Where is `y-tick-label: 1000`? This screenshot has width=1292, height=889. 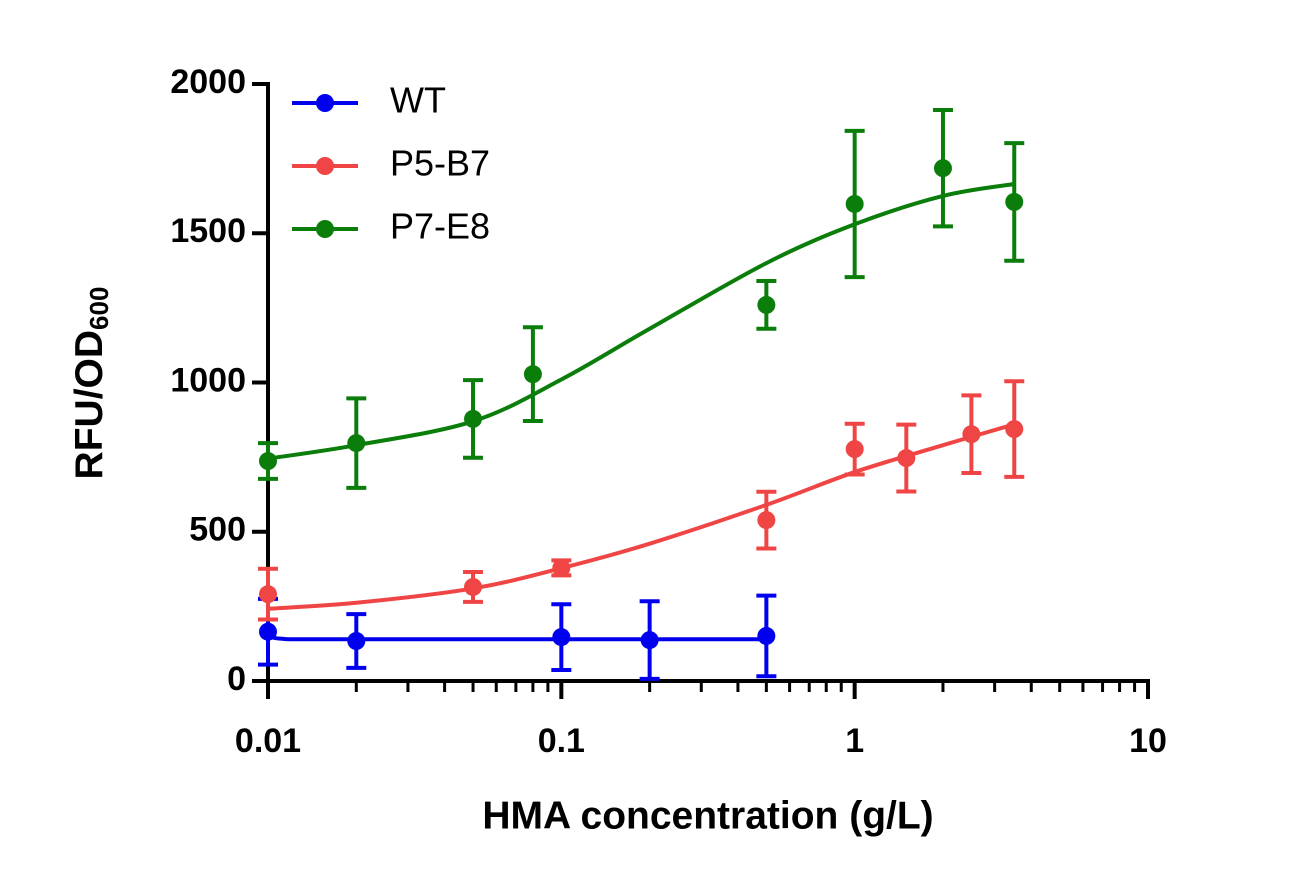 y-tick-label: 1000 is located at coordinates (208, 380).